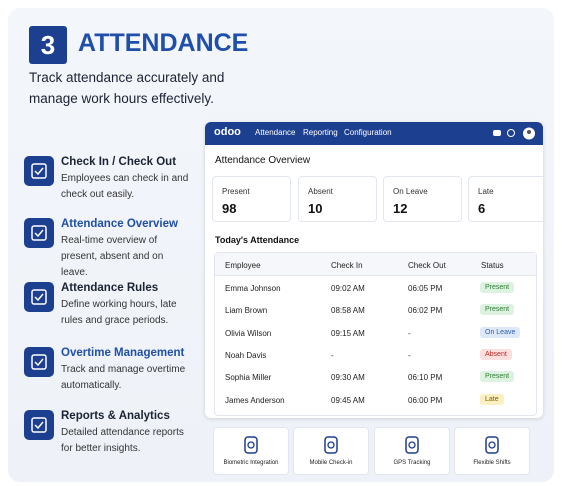  I want to click on table-cell: Sophia Miller, so click(248, 378).